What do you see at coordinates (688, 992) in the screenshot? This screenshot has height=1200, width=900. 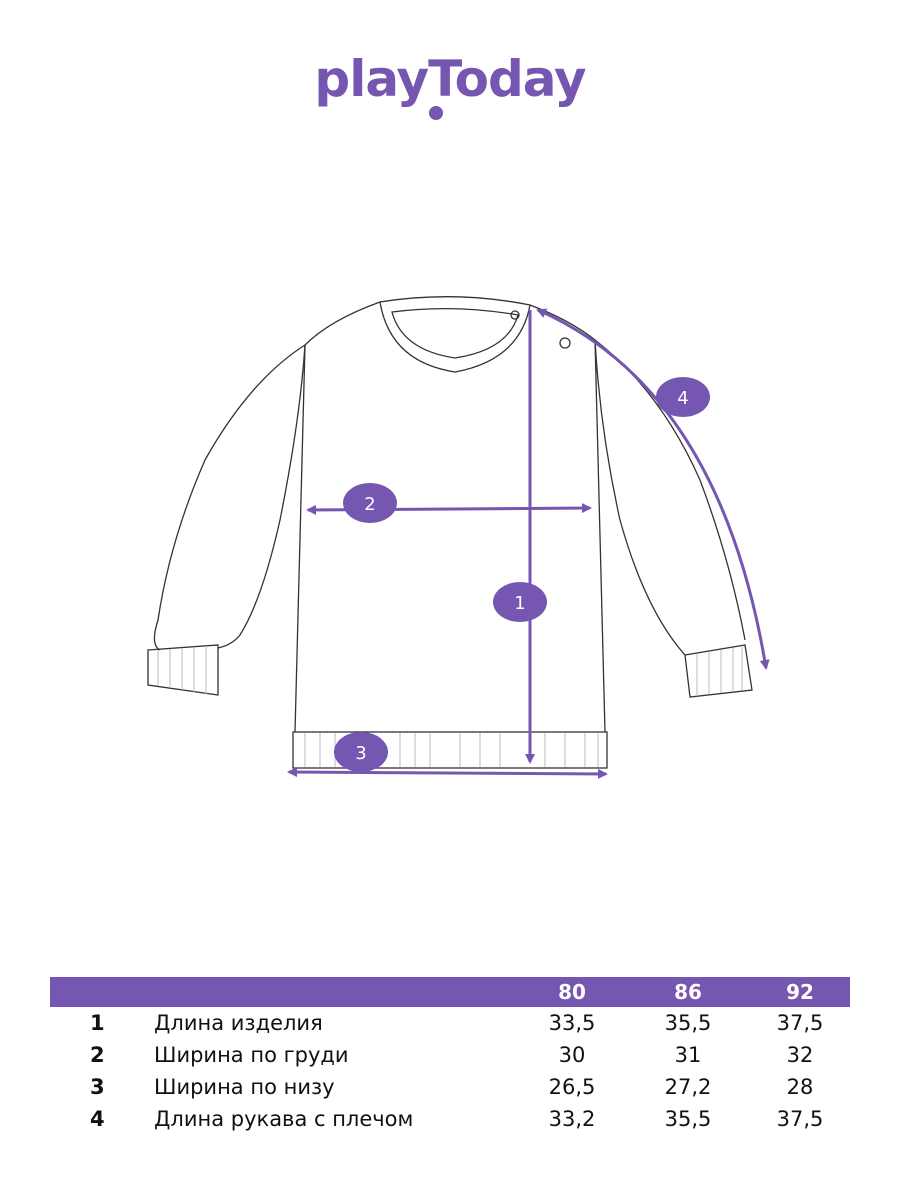 I see `size-header: 86` at bounding box center [688, 992].